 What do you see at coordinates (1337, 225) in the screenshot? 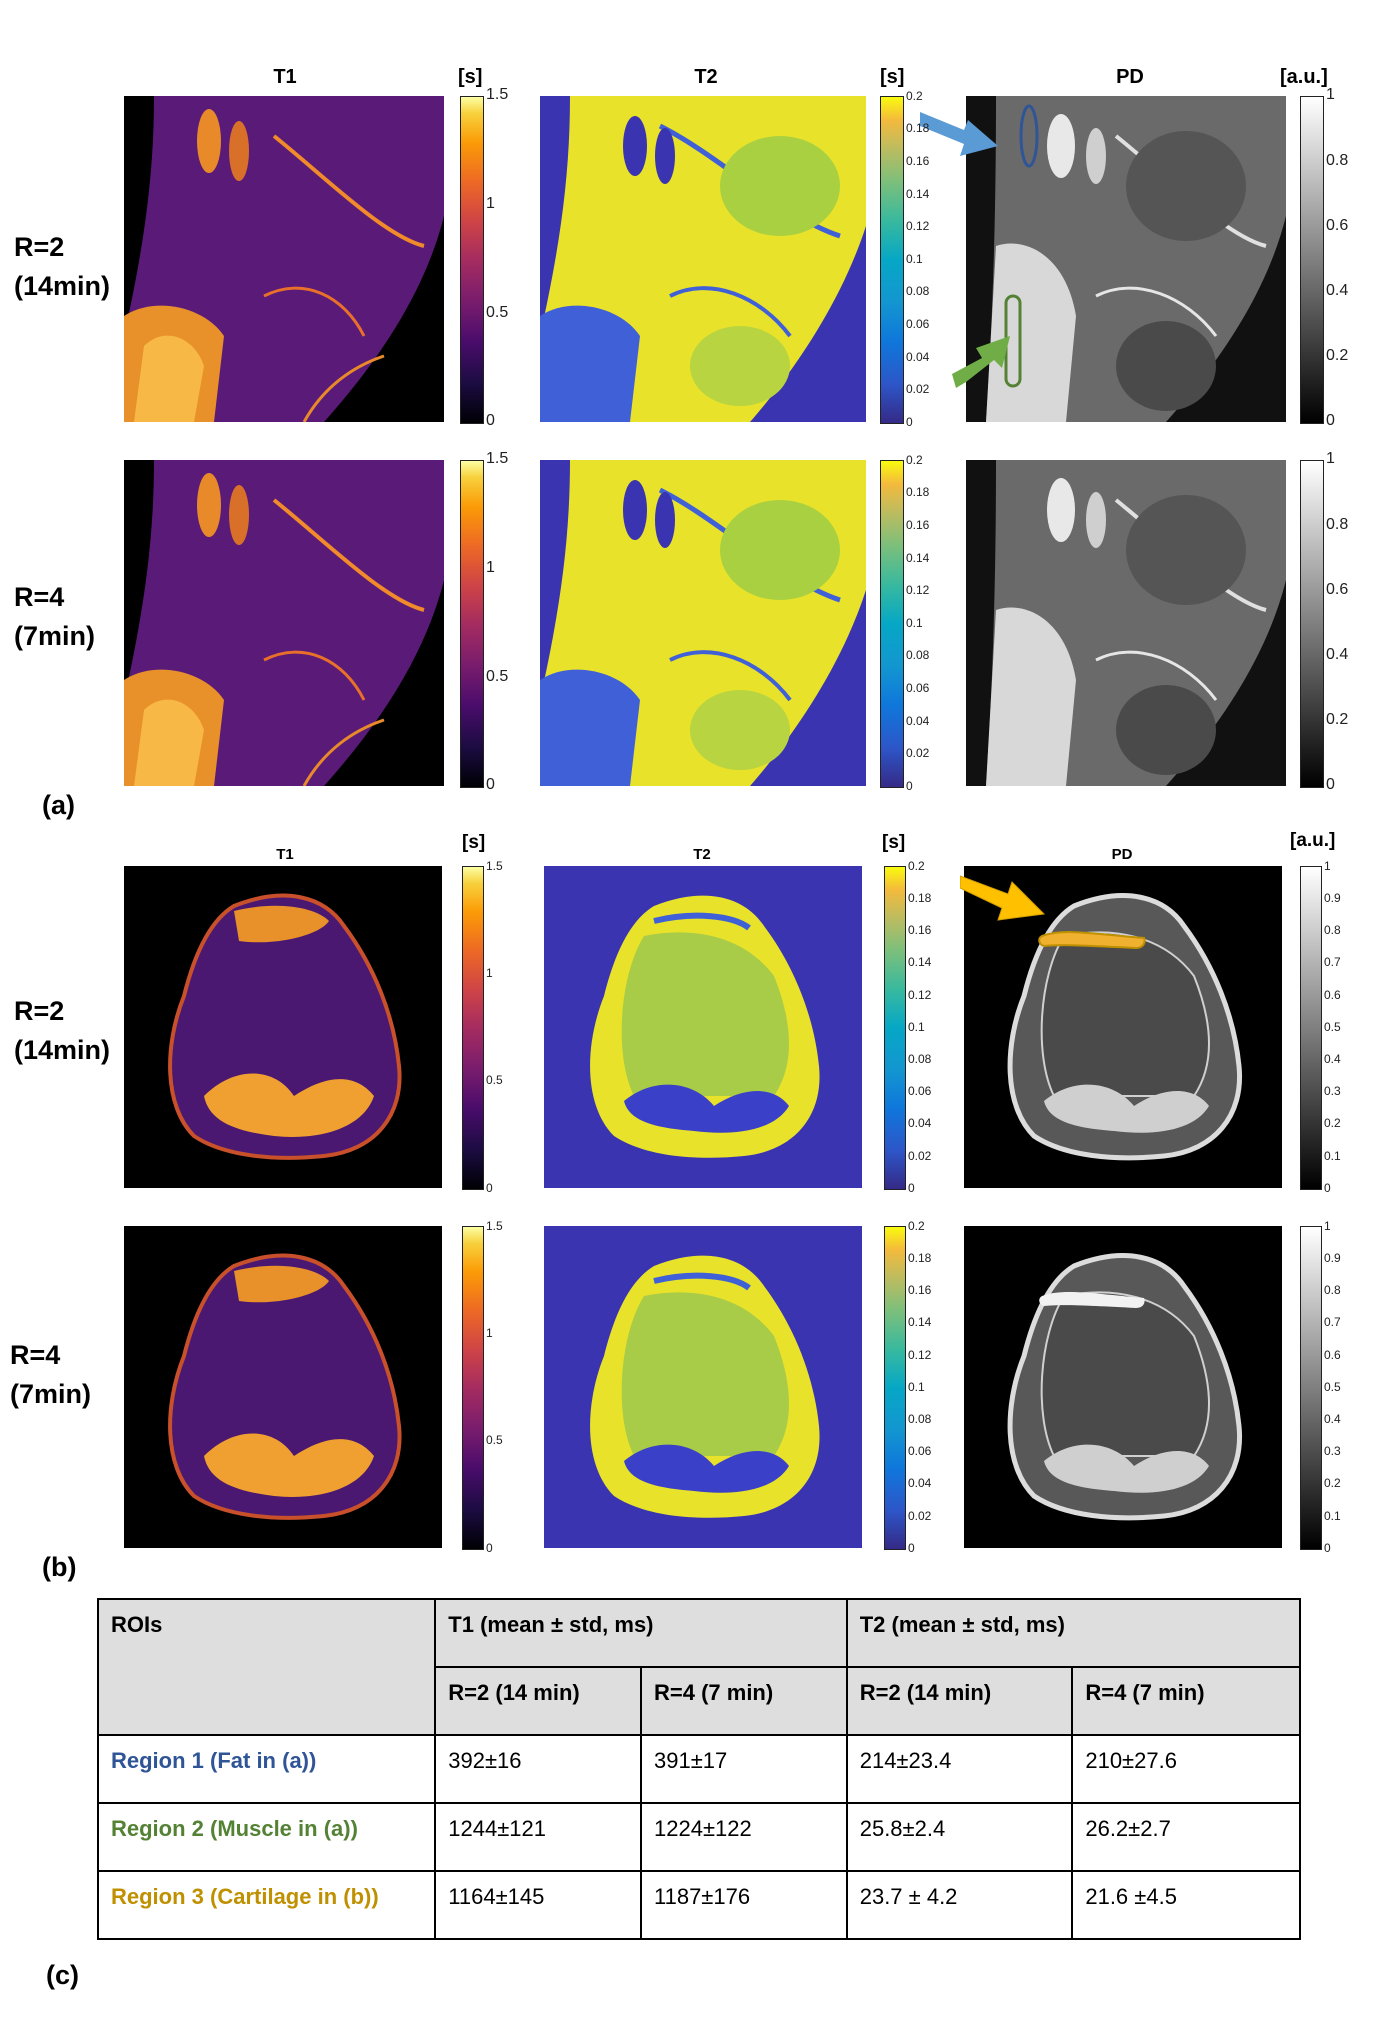
I see `colorbar-tick-label: 0.6` at bounding box center [1337, 225].